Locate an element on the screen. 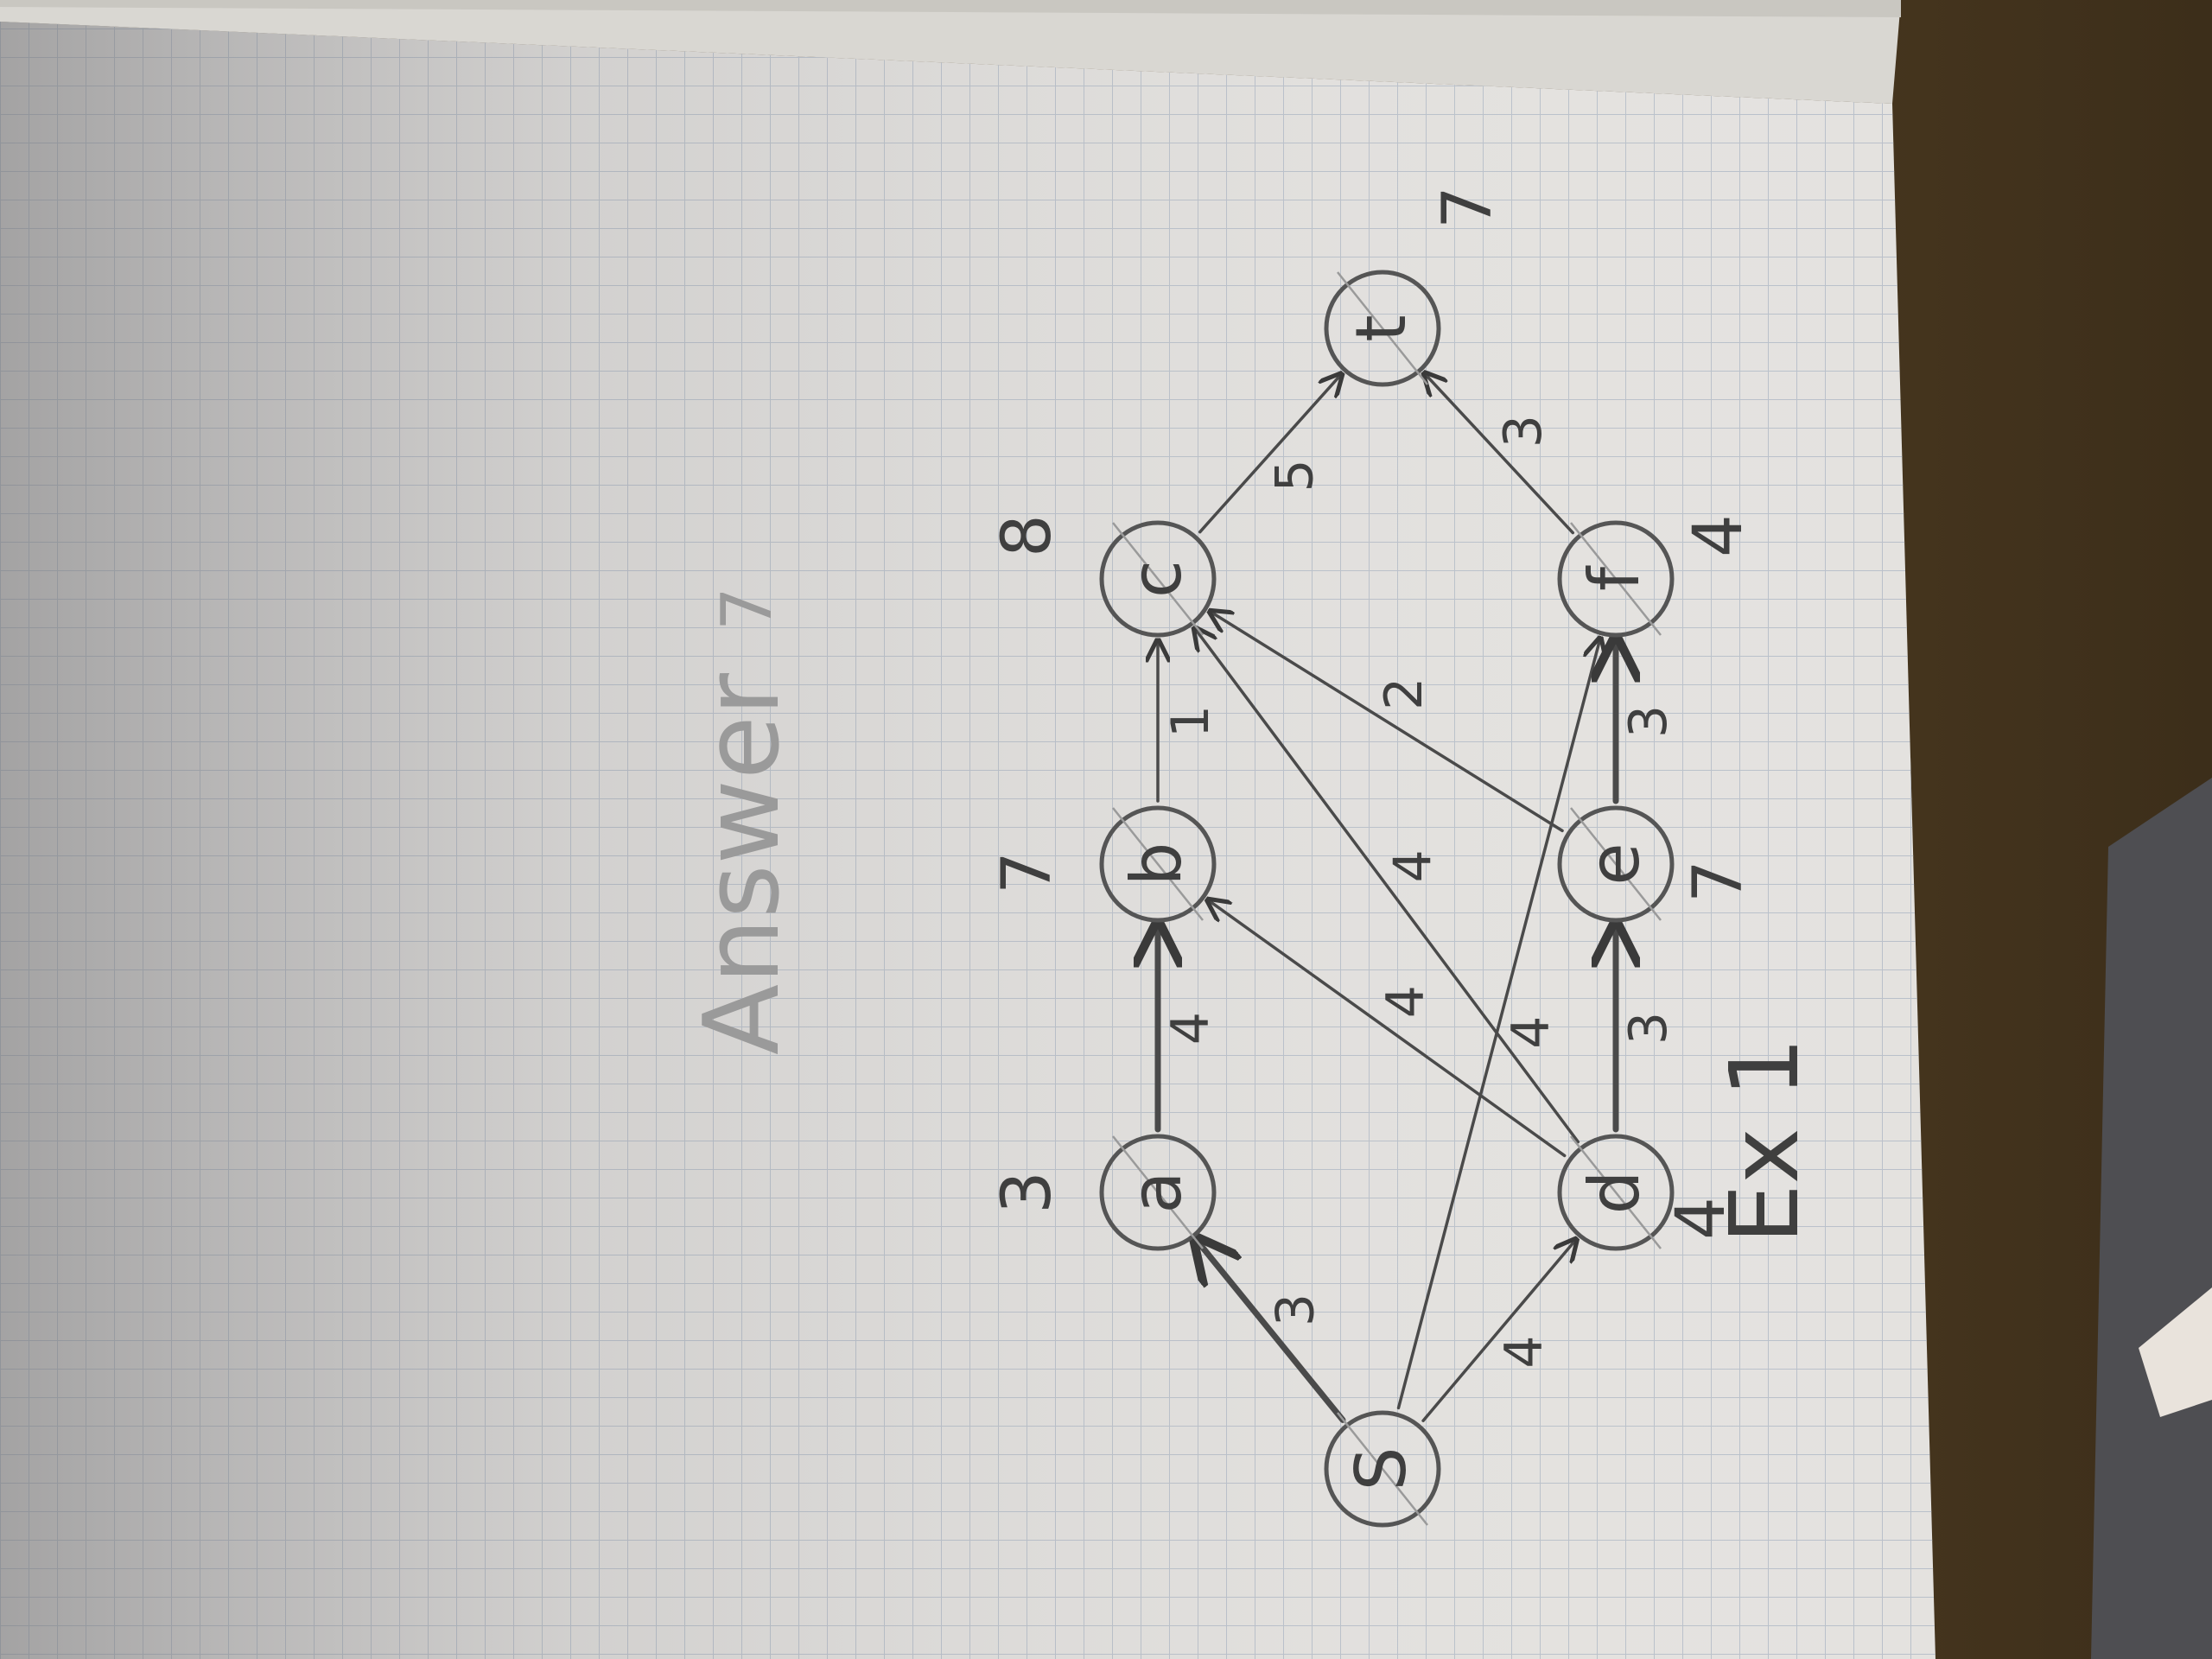 This screenshot has height=1659, width=2212. node-strike-f is located at coordinates (1616, 579).